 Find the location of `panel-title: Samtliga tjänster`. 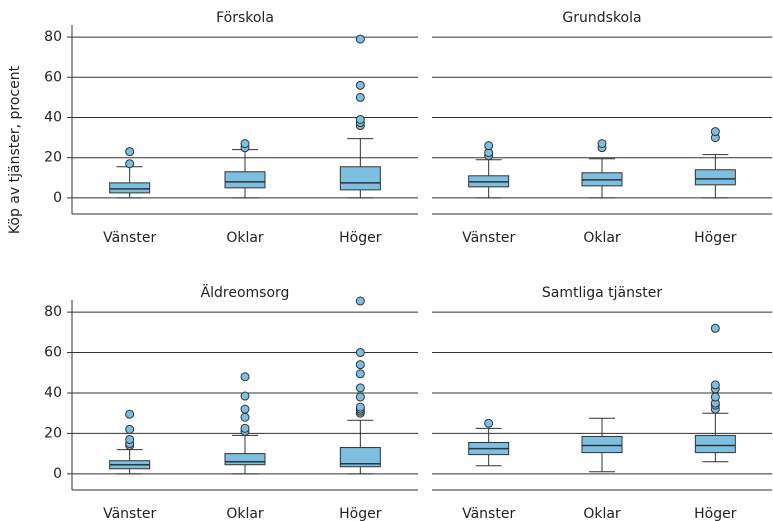

panel-title: Samtliga tjänster is located at coordinates (602, 293).